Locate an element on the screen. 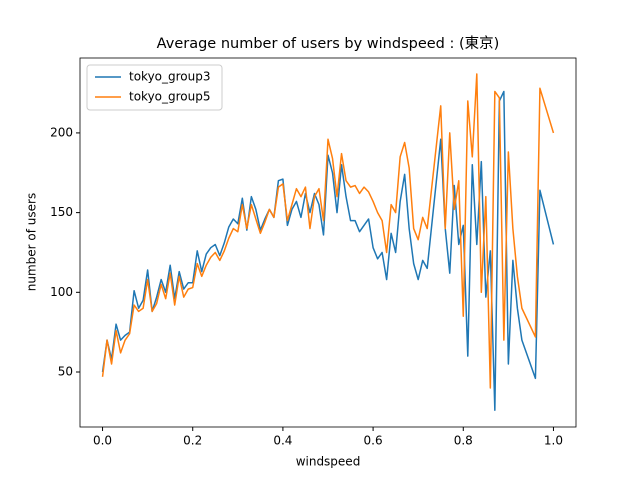 Image resolution: width=640 pixels, height=484 pixels. x-tick-label: 1.0 is located at coordinates (553, 441).